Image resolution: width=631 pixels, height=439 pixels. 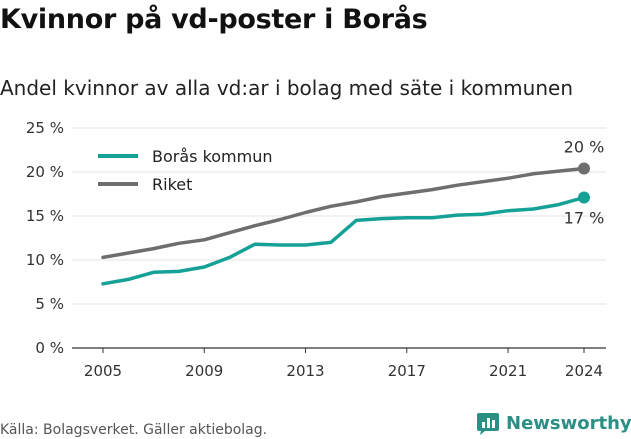 I want to click on x-tick-label: 2005, so click(x=103, y=371).